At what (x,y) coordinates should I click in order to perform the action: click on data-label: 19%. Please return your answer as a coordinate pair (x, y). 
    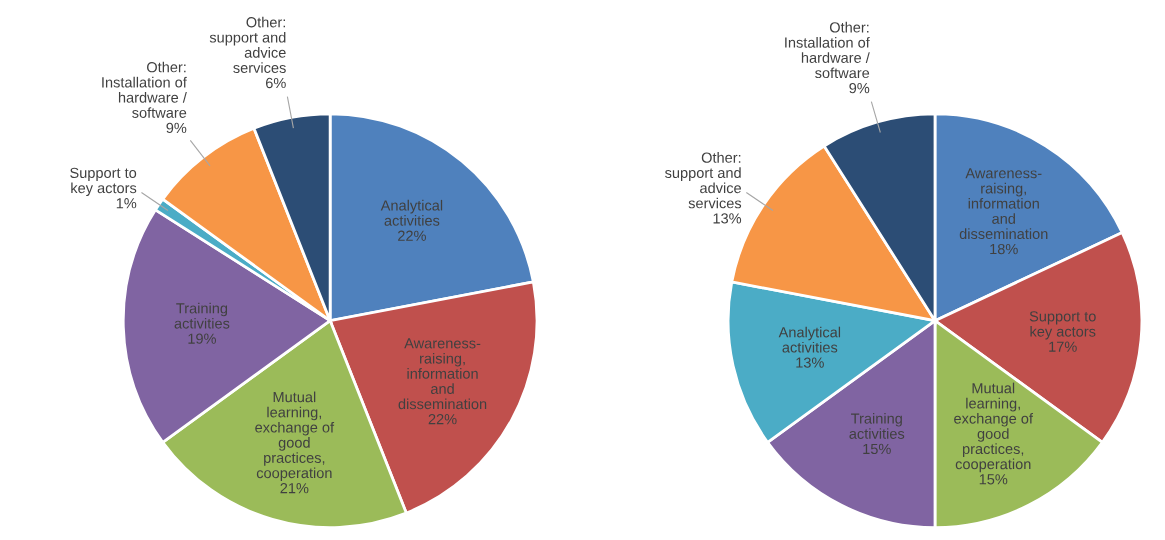
    Looking at the image, I should click on (202, 338).